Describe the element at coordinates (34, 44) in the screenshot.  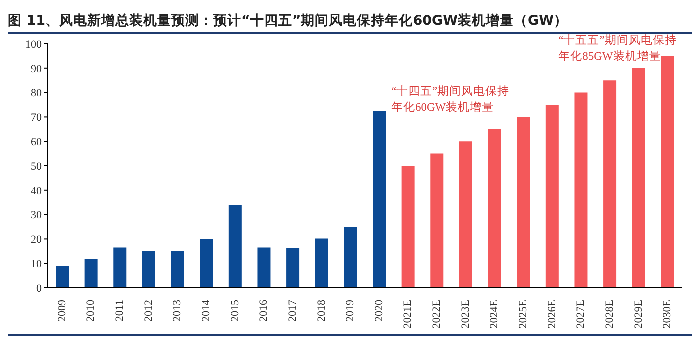
I see `y-tick-label: 100` at that location.